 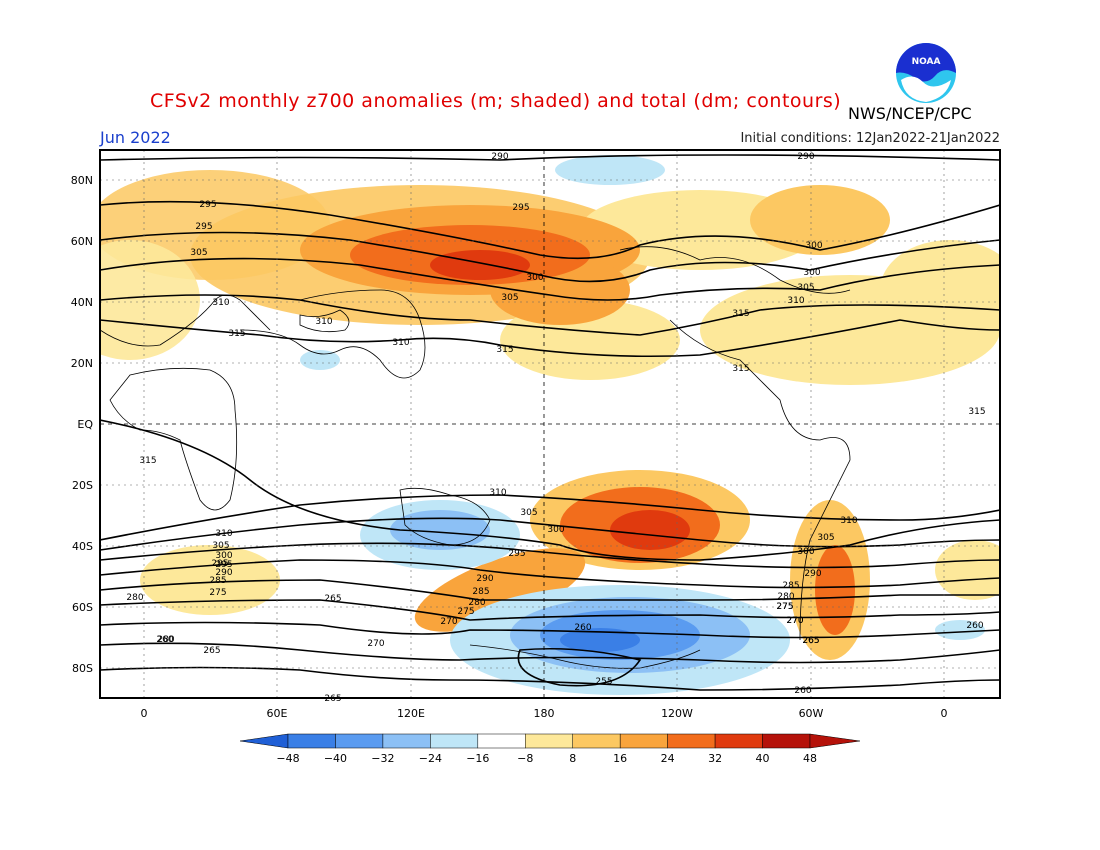 What do you see at coordinates (926, 62) in the screenshot?
I see `svg-text: NOAA` at bounding box center [926, 62].